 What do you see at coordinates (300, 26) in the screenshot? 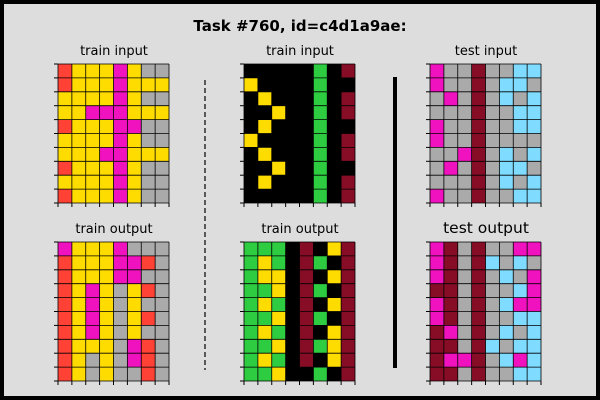
I see `figure-title: Task #760, id=c4d1a9ae:` at bounding box center [300, 26].